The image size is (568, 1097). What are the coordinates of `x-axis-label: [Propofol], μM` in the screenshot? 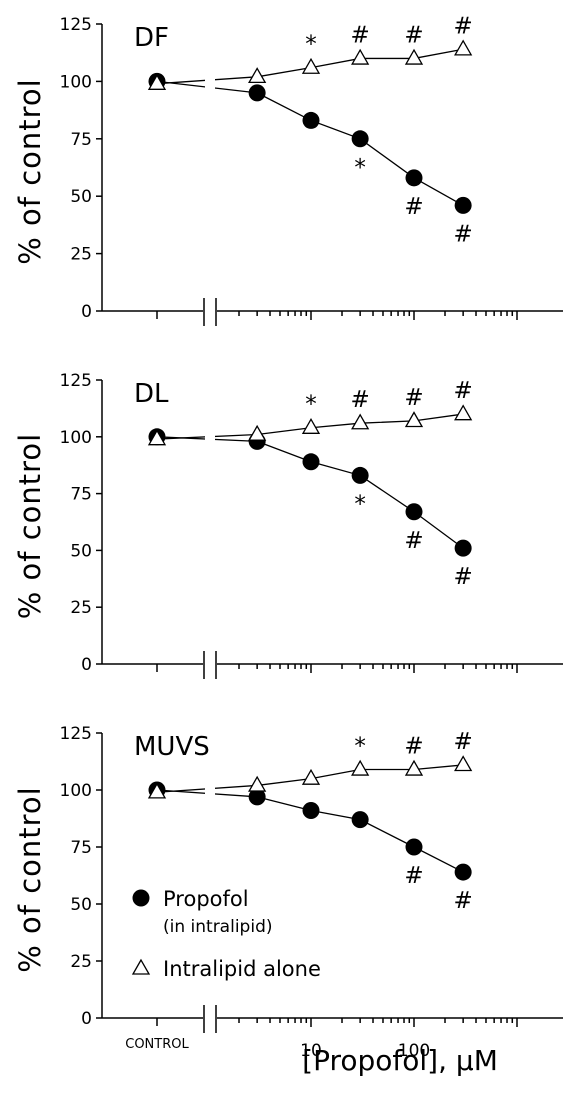 It's located at (400, 1060).